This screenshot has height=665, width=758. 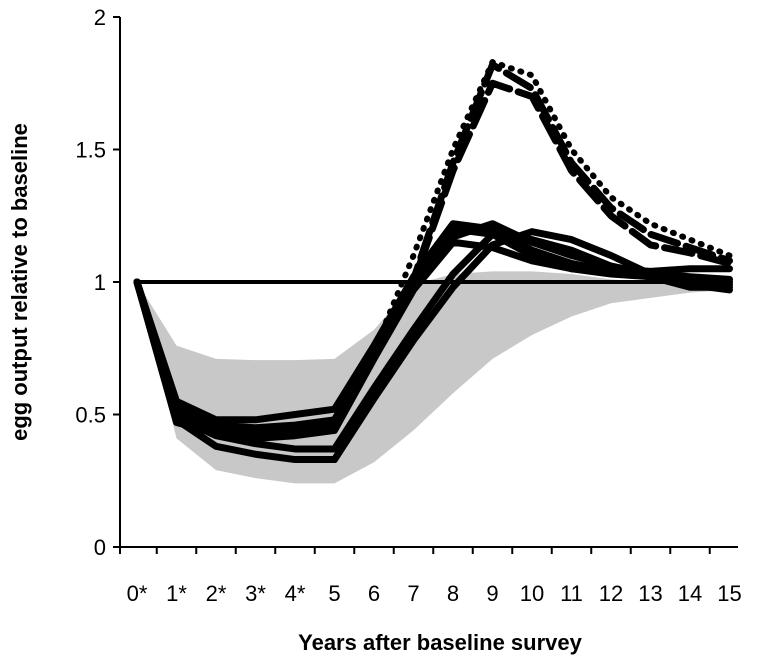 I want to click on x-tick-label: 5, so click(x=334, y=593).